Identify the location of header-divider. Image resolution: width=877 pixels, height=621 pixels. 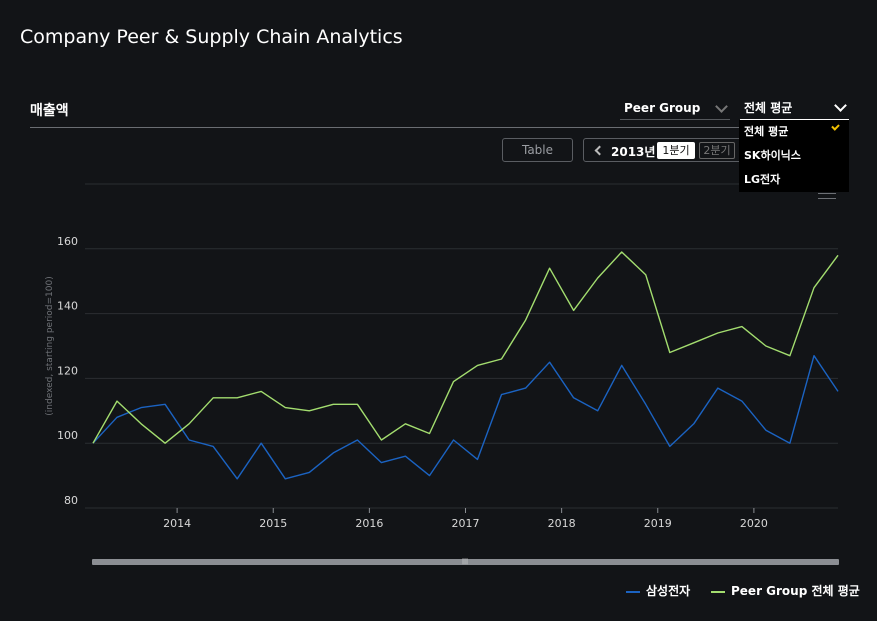
(439, 127).